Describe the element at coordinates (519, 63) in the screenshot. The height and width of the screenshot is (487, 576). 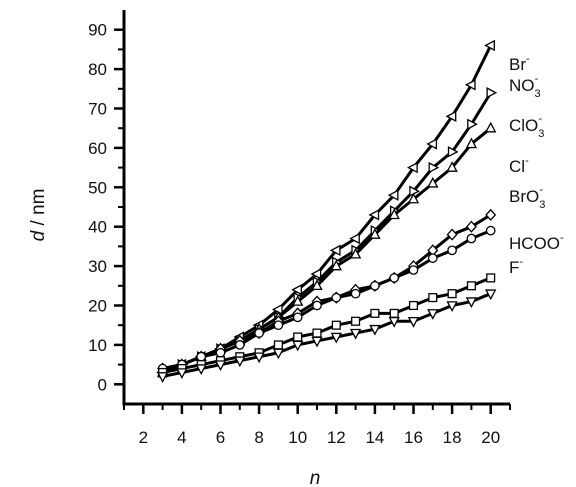
I see `series-label: Br-` at that location.